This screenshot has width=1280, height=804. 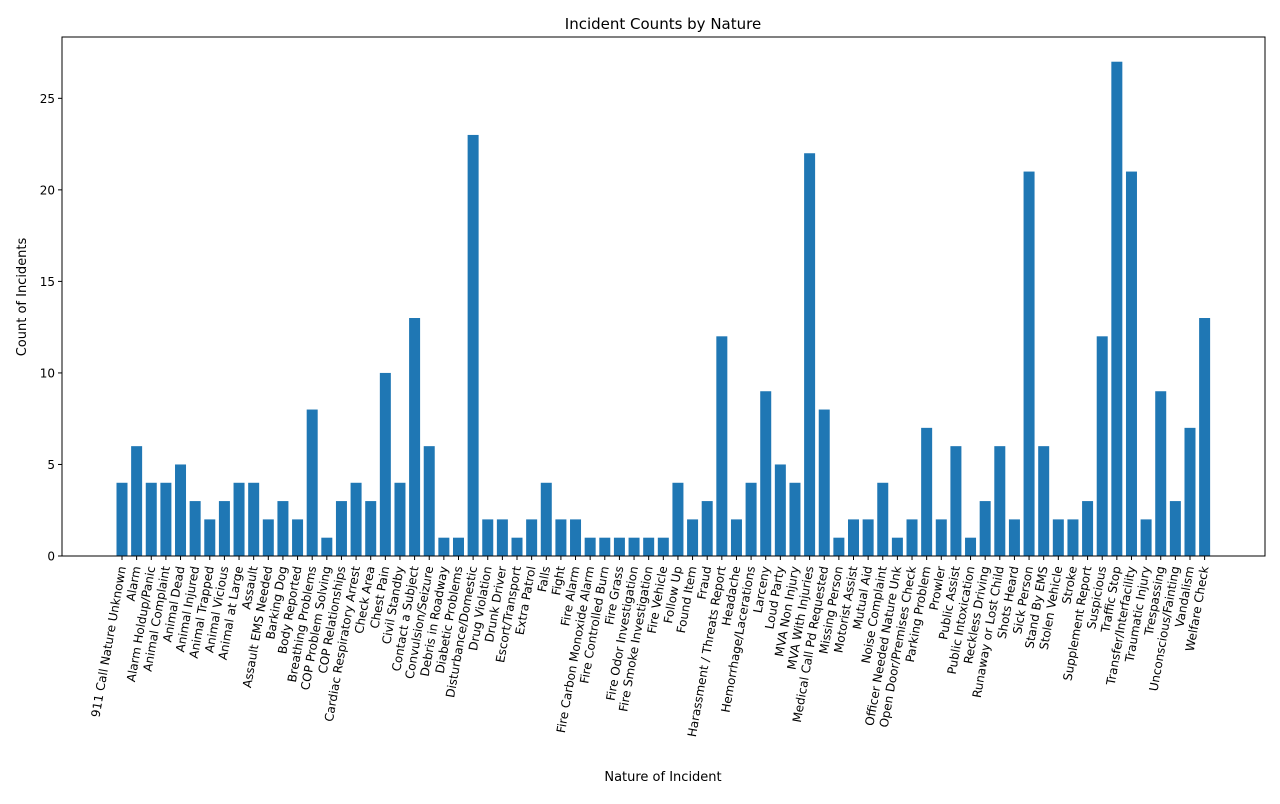 What do you see at coordinates (51, 328) in the screenshot?
I see `y-axis: 0 5 10 15 20 25` at bounding box center [51, 328].